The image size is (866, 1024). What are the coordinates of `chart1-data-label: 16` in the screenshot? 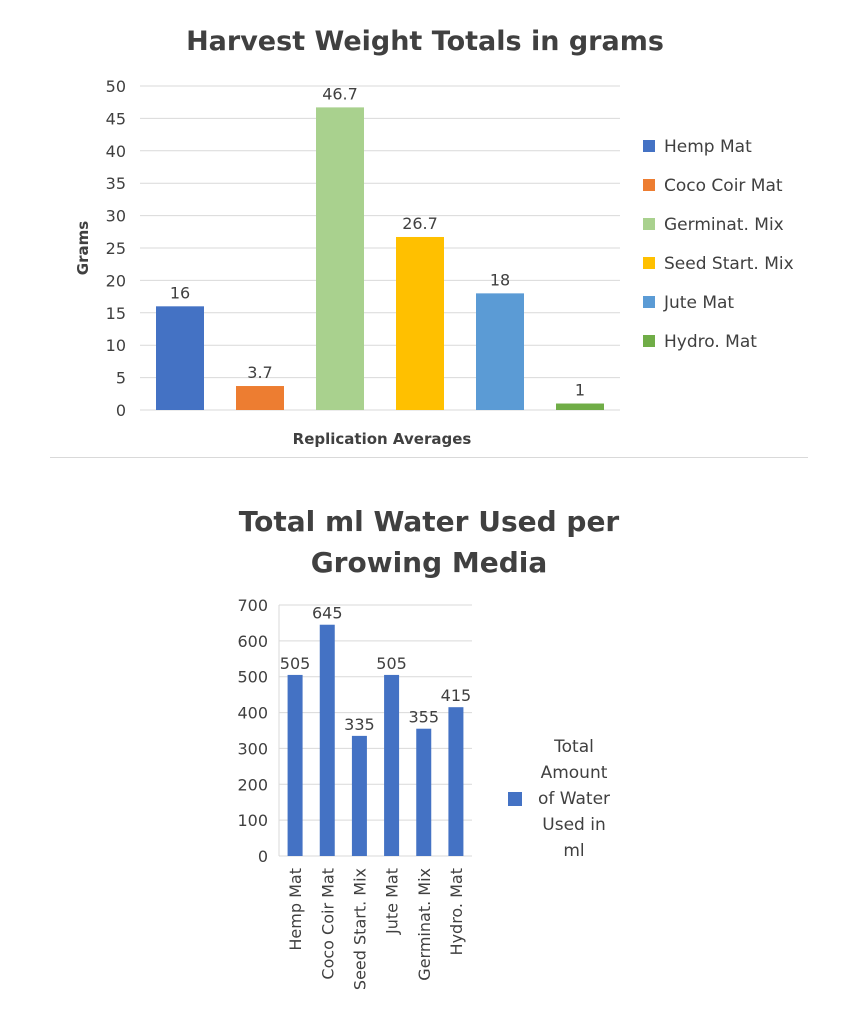 It's located at (180, 292).